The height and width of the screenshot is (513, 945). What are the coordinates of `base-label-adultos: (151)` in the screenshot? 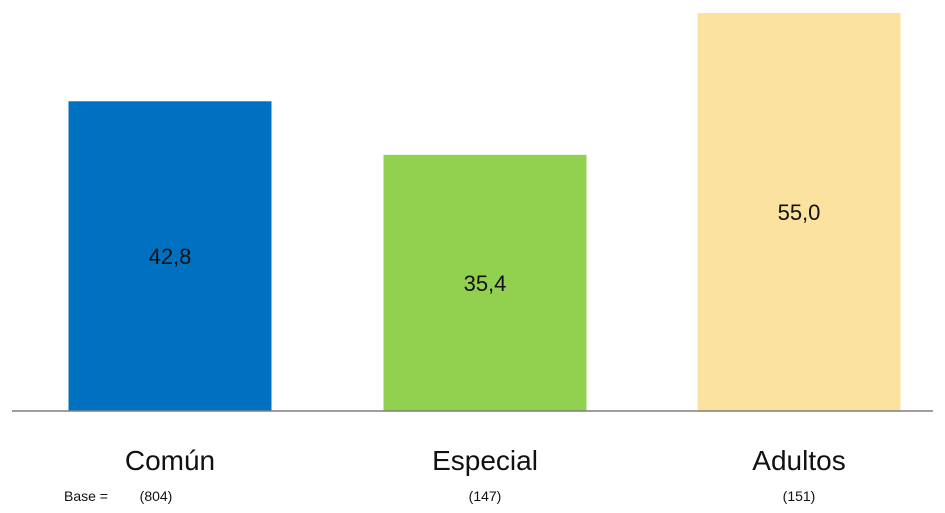 It's located at (799, 496).